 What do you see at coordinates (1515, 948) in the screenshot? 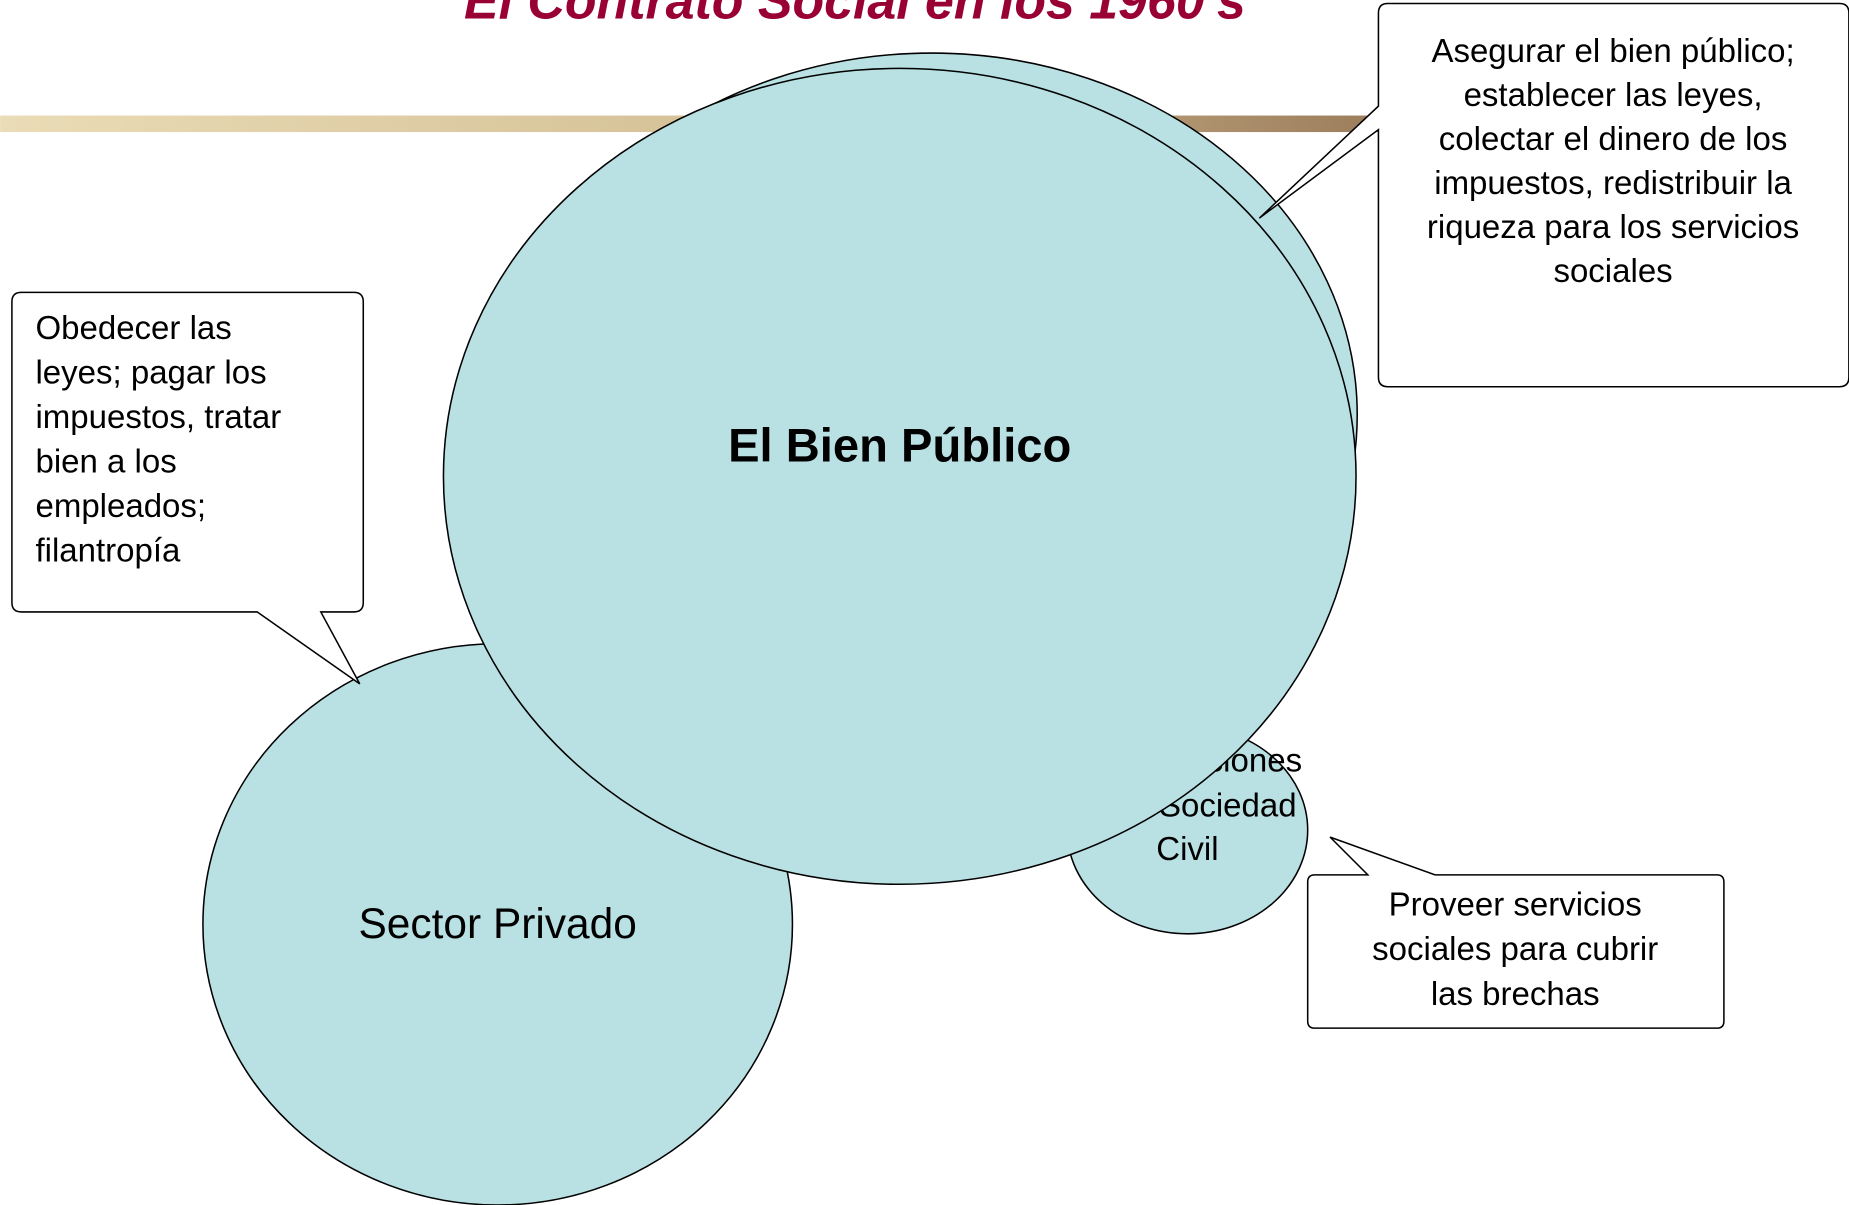
I see `callout-text: sociales para cubrir` at bounding box center [1515, 948].